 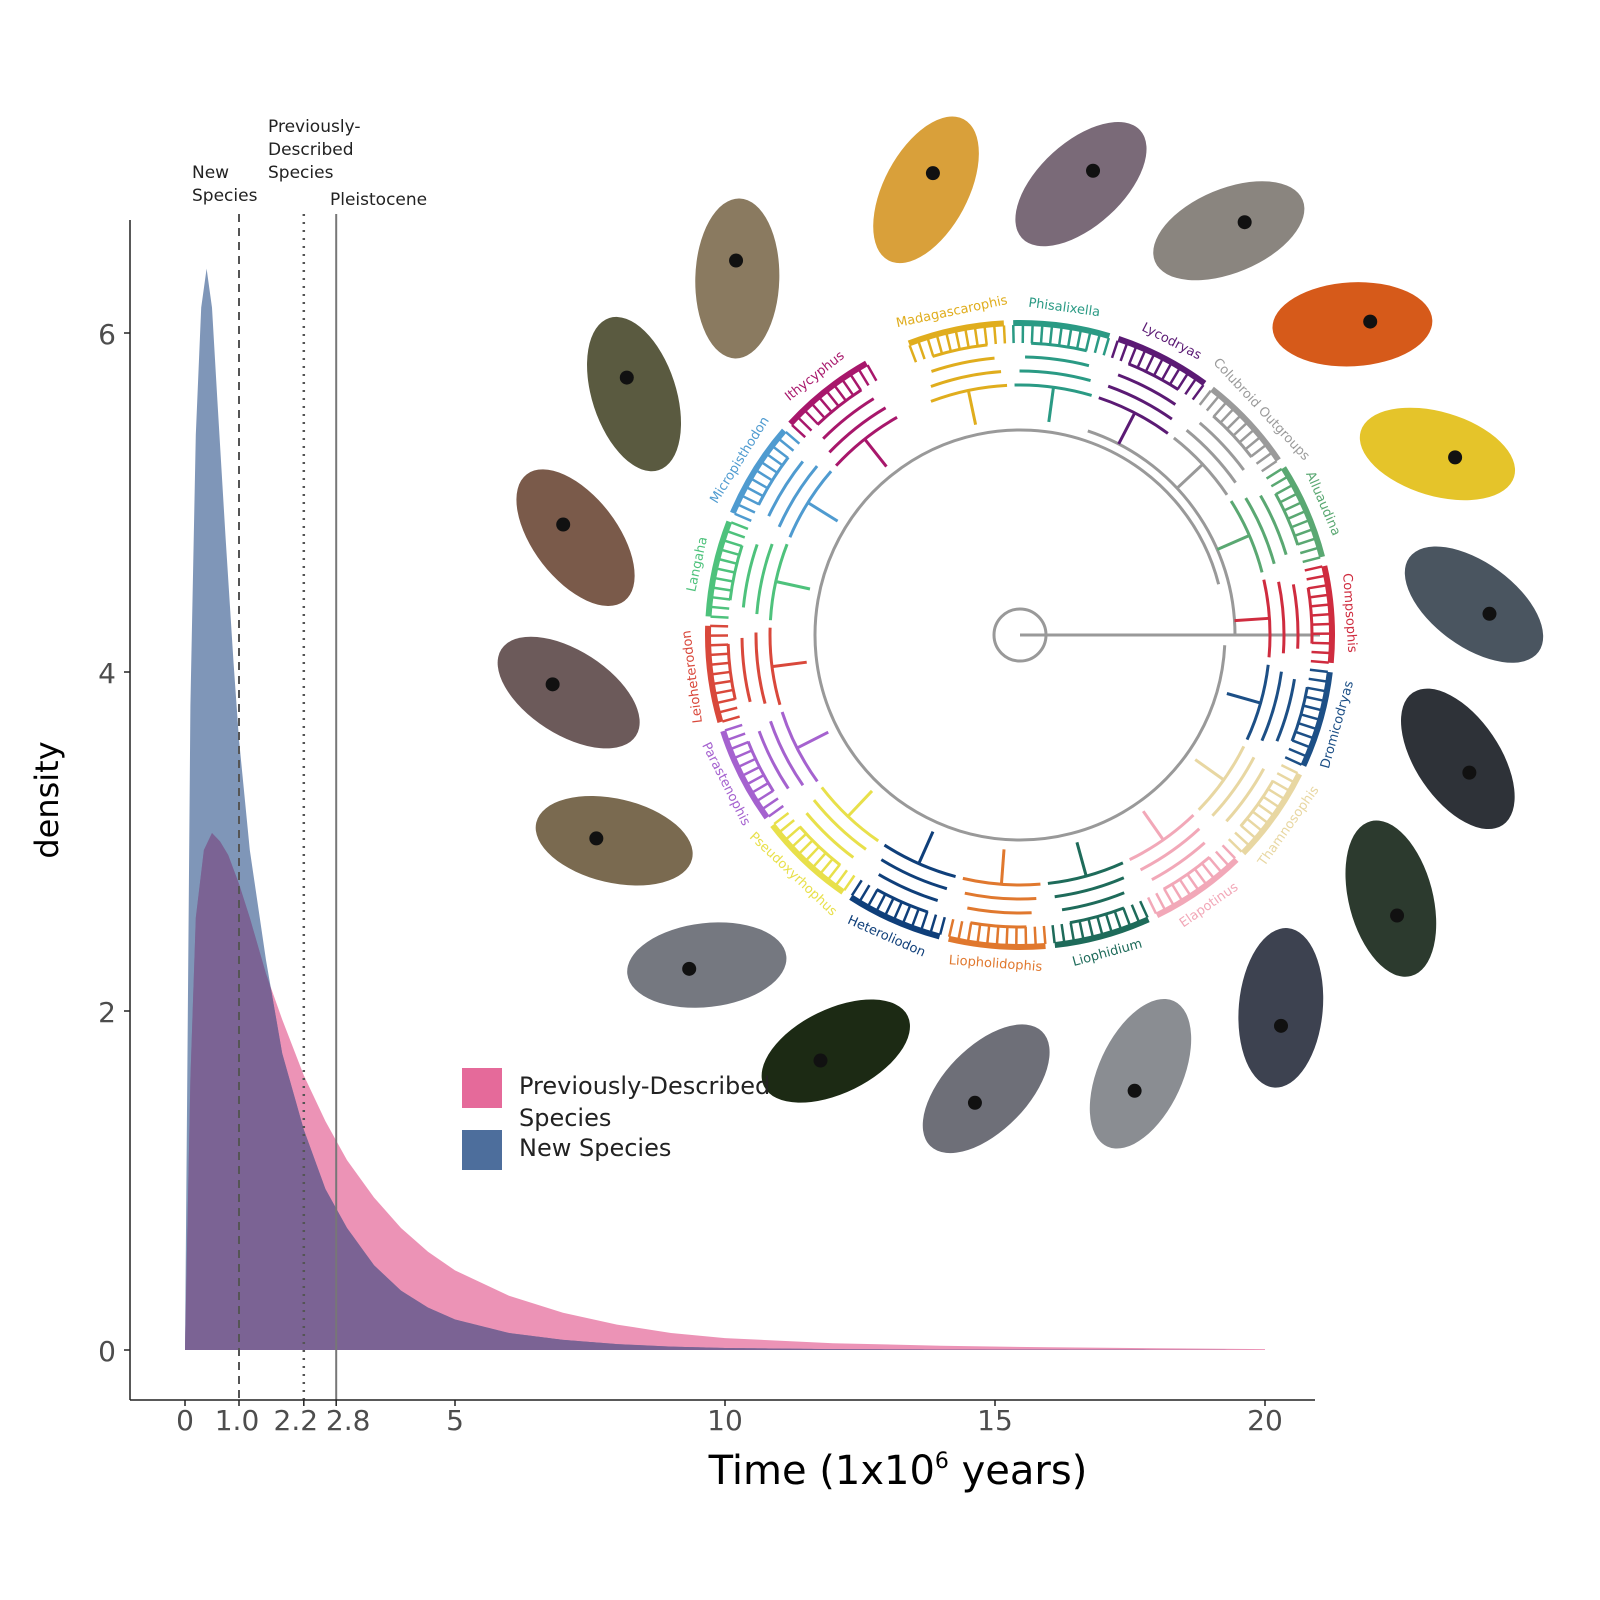 I want to click on clade-label: Compsophis, so click(x=1349, y=613).